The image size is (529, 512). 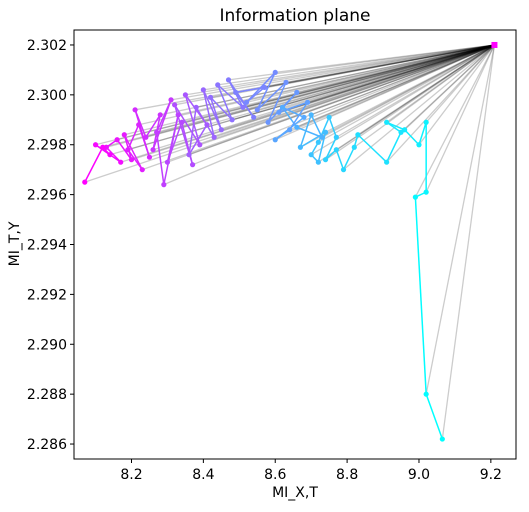 What do you see at coordinates (419, 475) in the screenshot?
I see `x-tick-label: 9.0` at bounding box center [419, 475].